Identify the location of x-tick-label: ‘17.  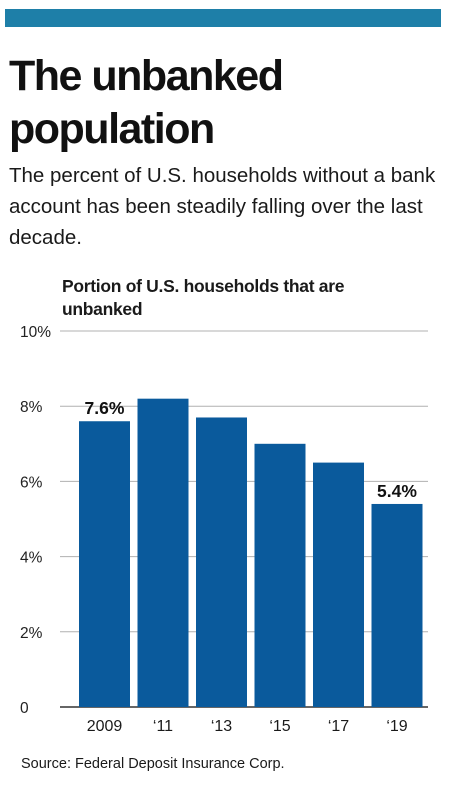
(338, 726).